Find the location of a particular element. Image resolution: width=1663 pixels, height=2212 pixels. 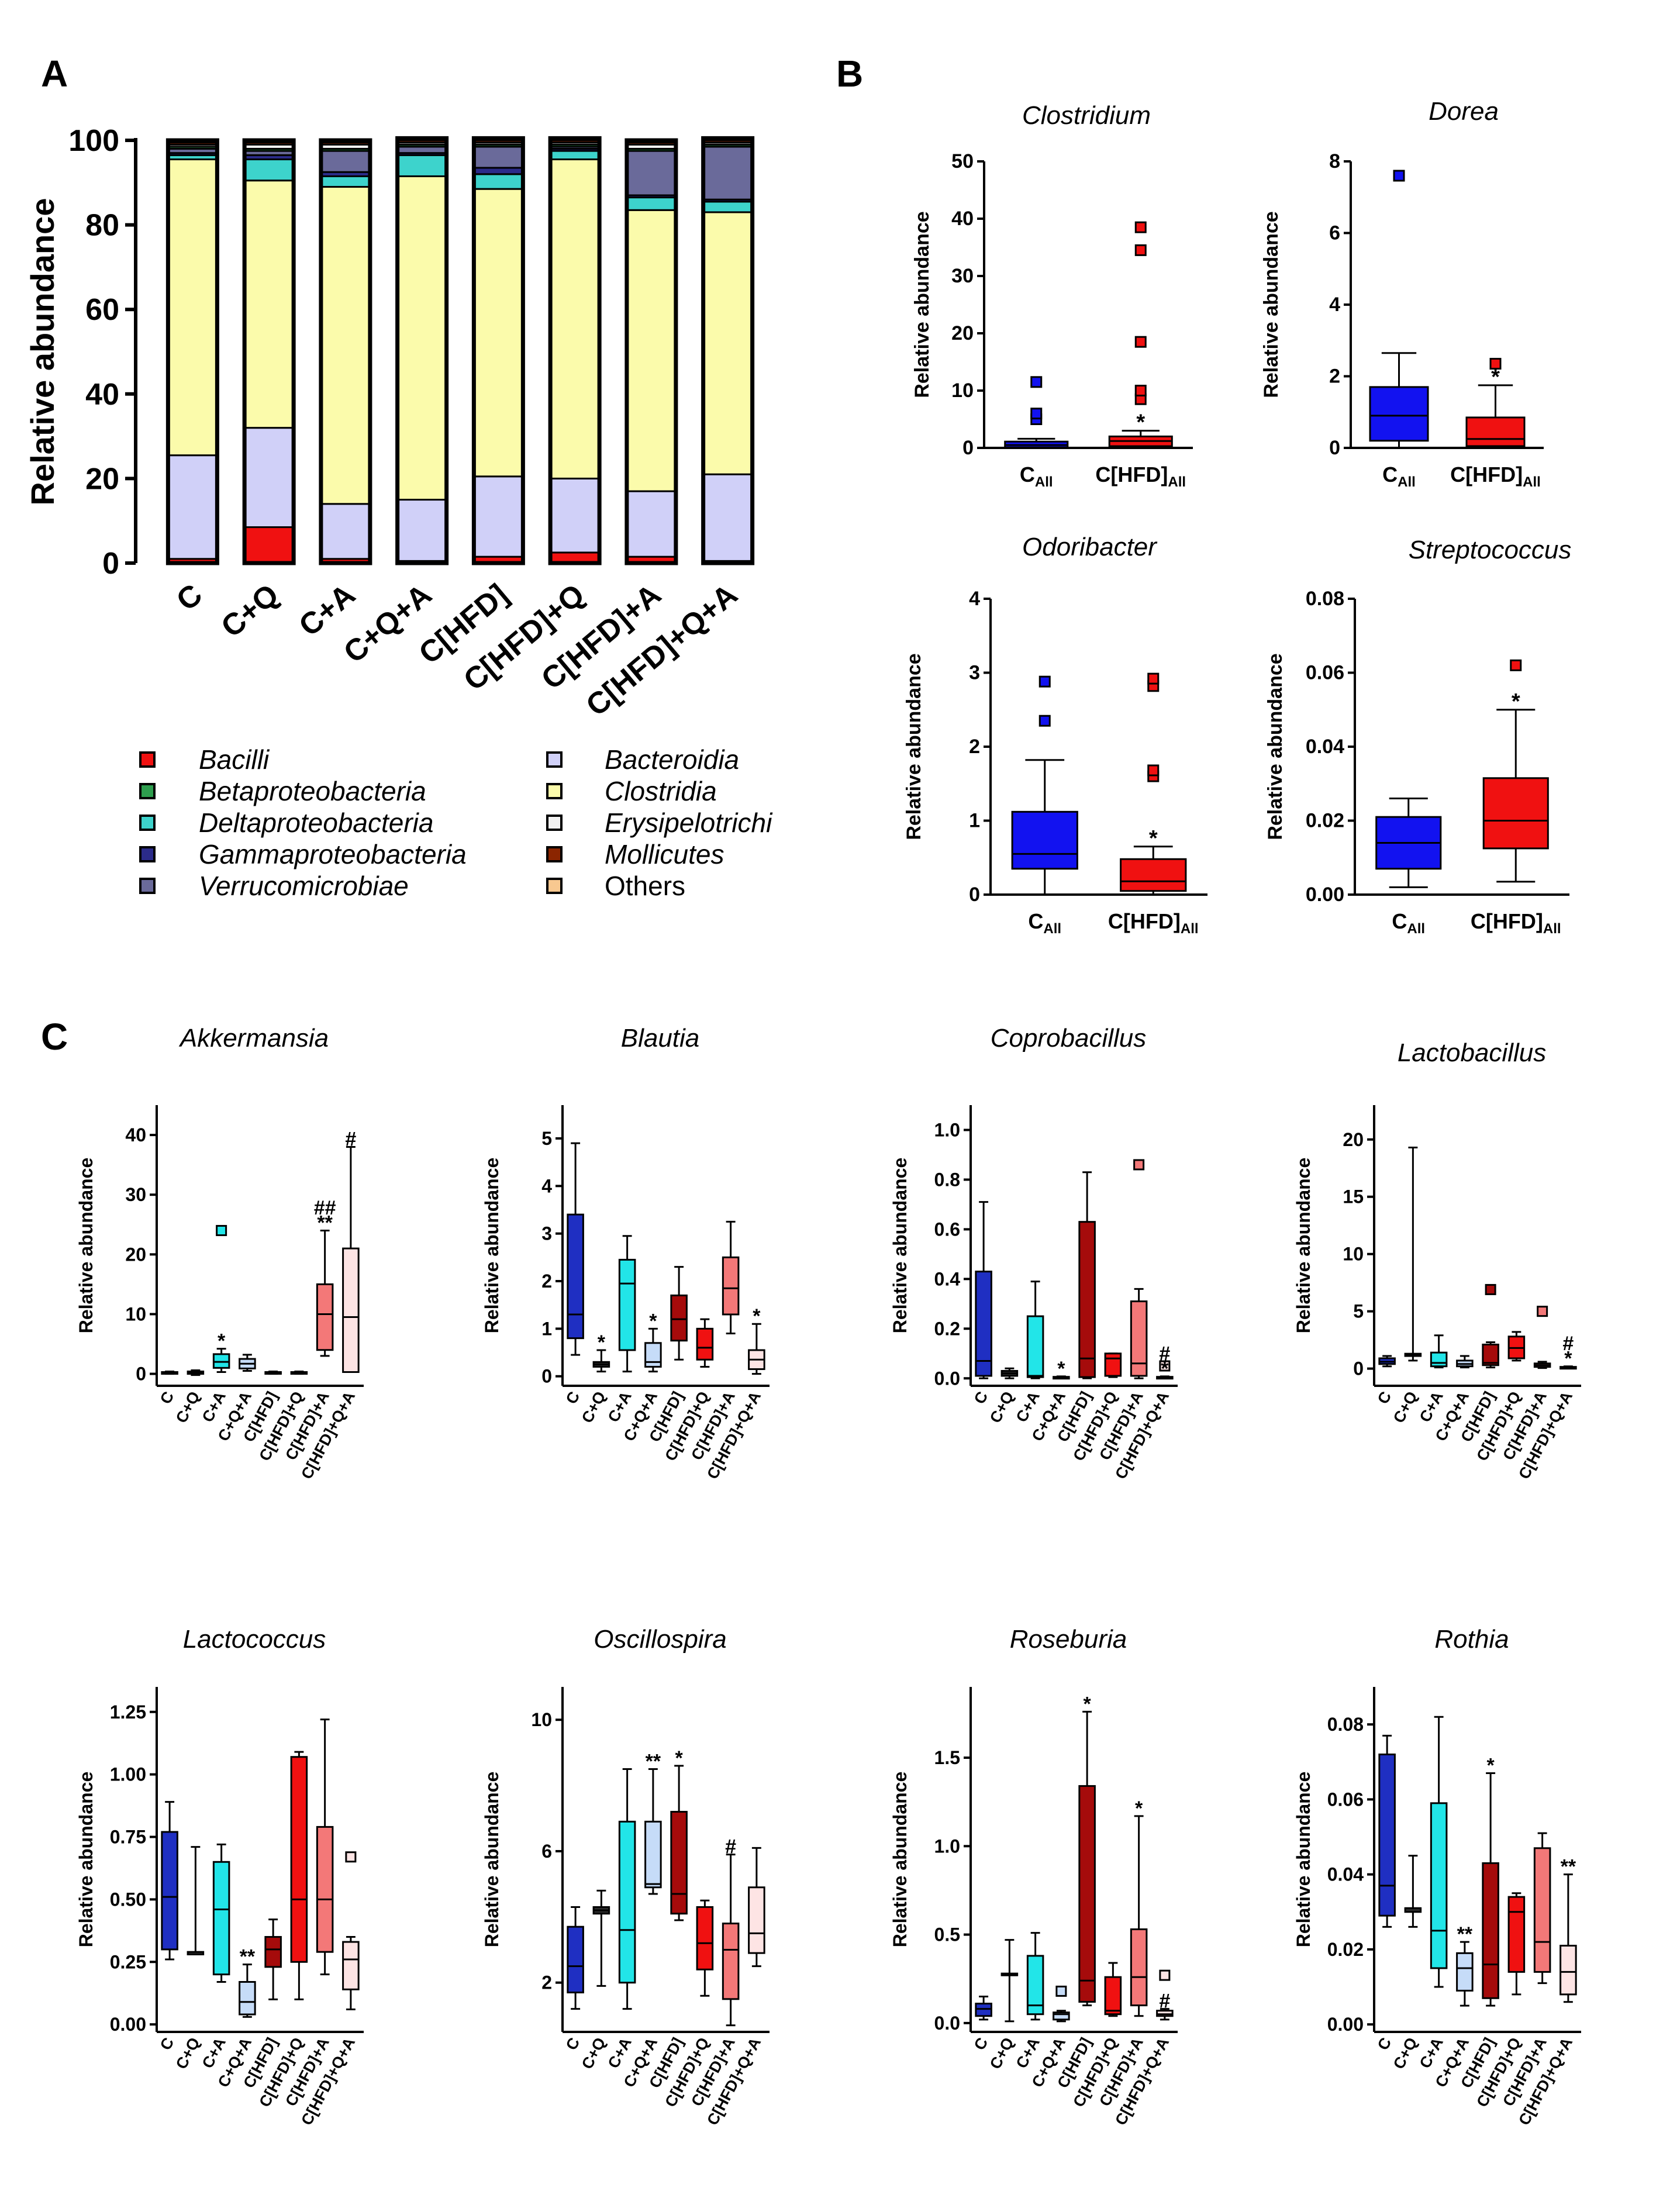

legend-label-betaproteobacteria: Betaproteobacteria is located at coordinates (313, 791).